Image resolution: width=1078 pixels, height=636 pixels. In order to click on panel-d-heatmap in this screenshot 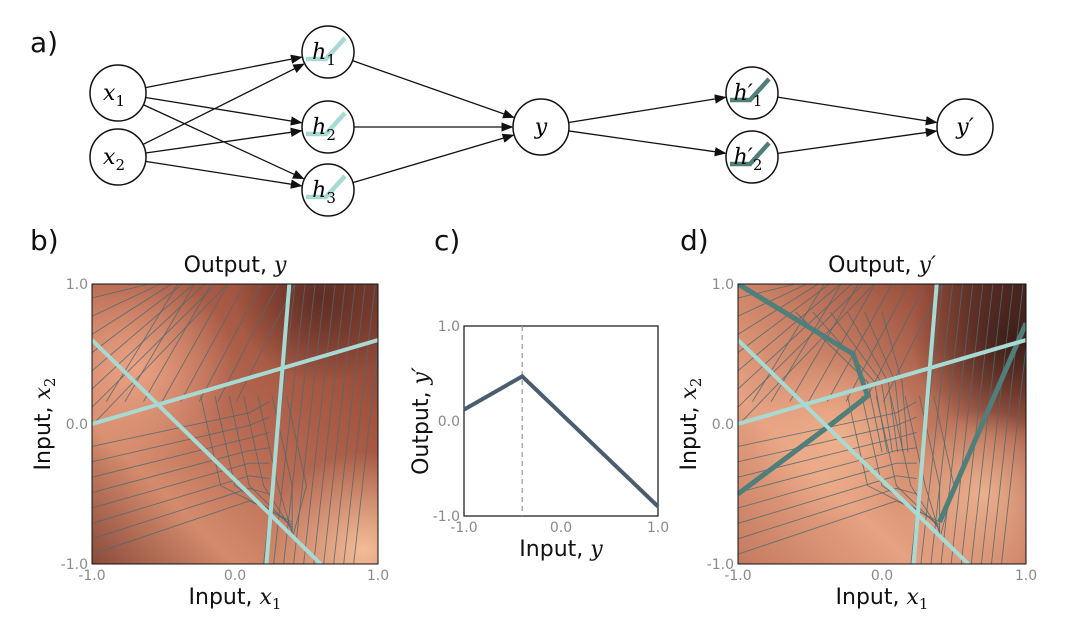, I will do `click(882, 424)`.